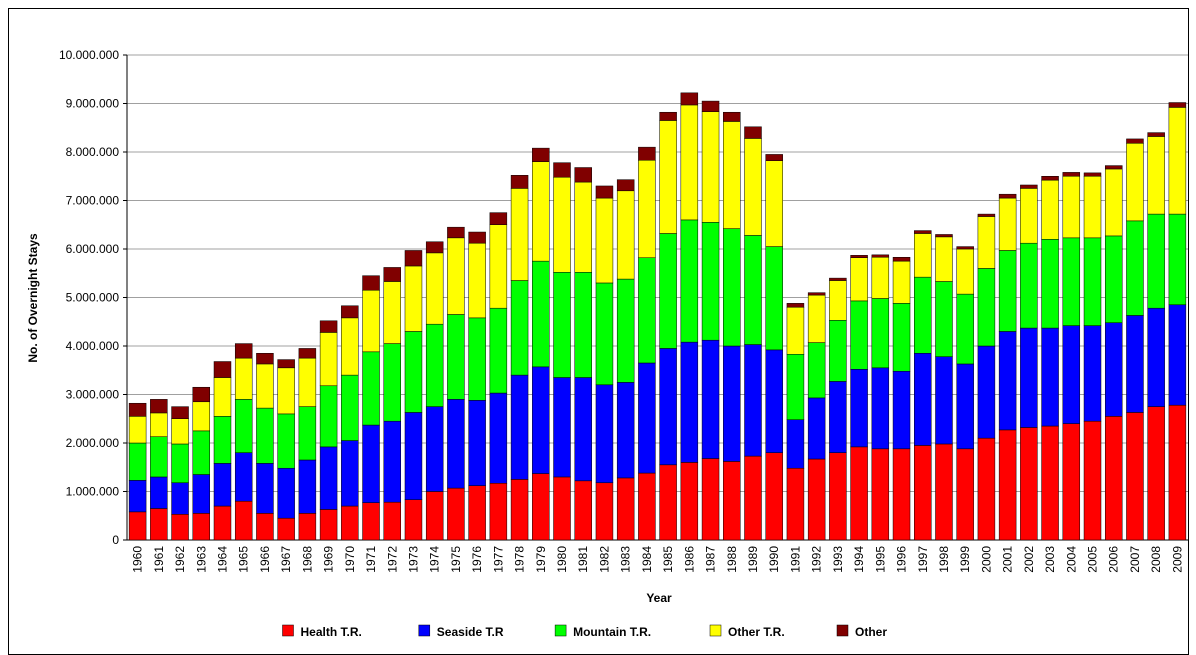 The height and width of the screenshot is (655, 1196). I want to click on x-tick-label: 1968, so click(307, 559).